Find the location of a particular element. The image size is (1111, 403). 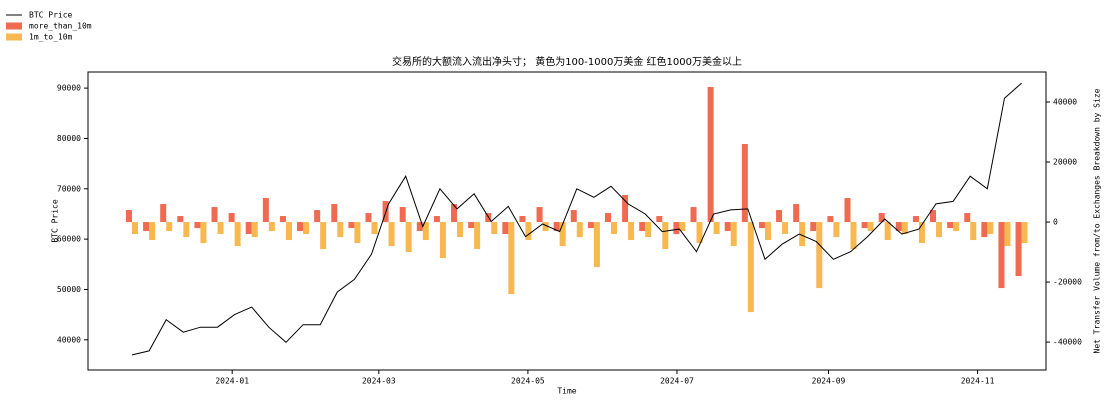

y-tick-label: 50000 is located at coordinates (69, 289).